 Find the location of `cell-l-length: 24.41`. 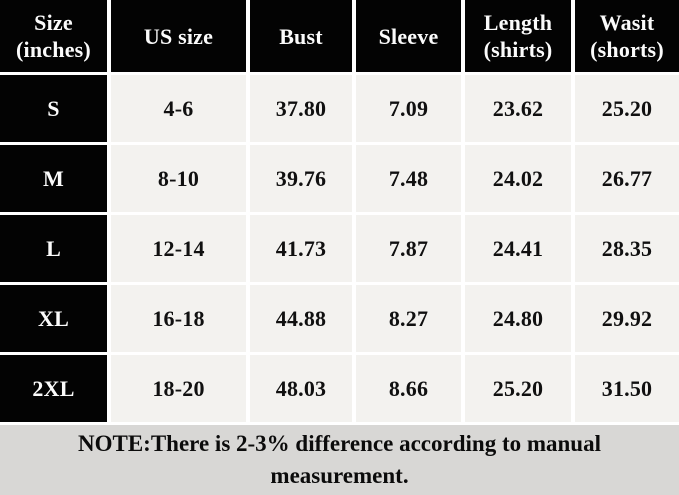

cell-l-length: 24.41 is located at coordinates (518, 248).